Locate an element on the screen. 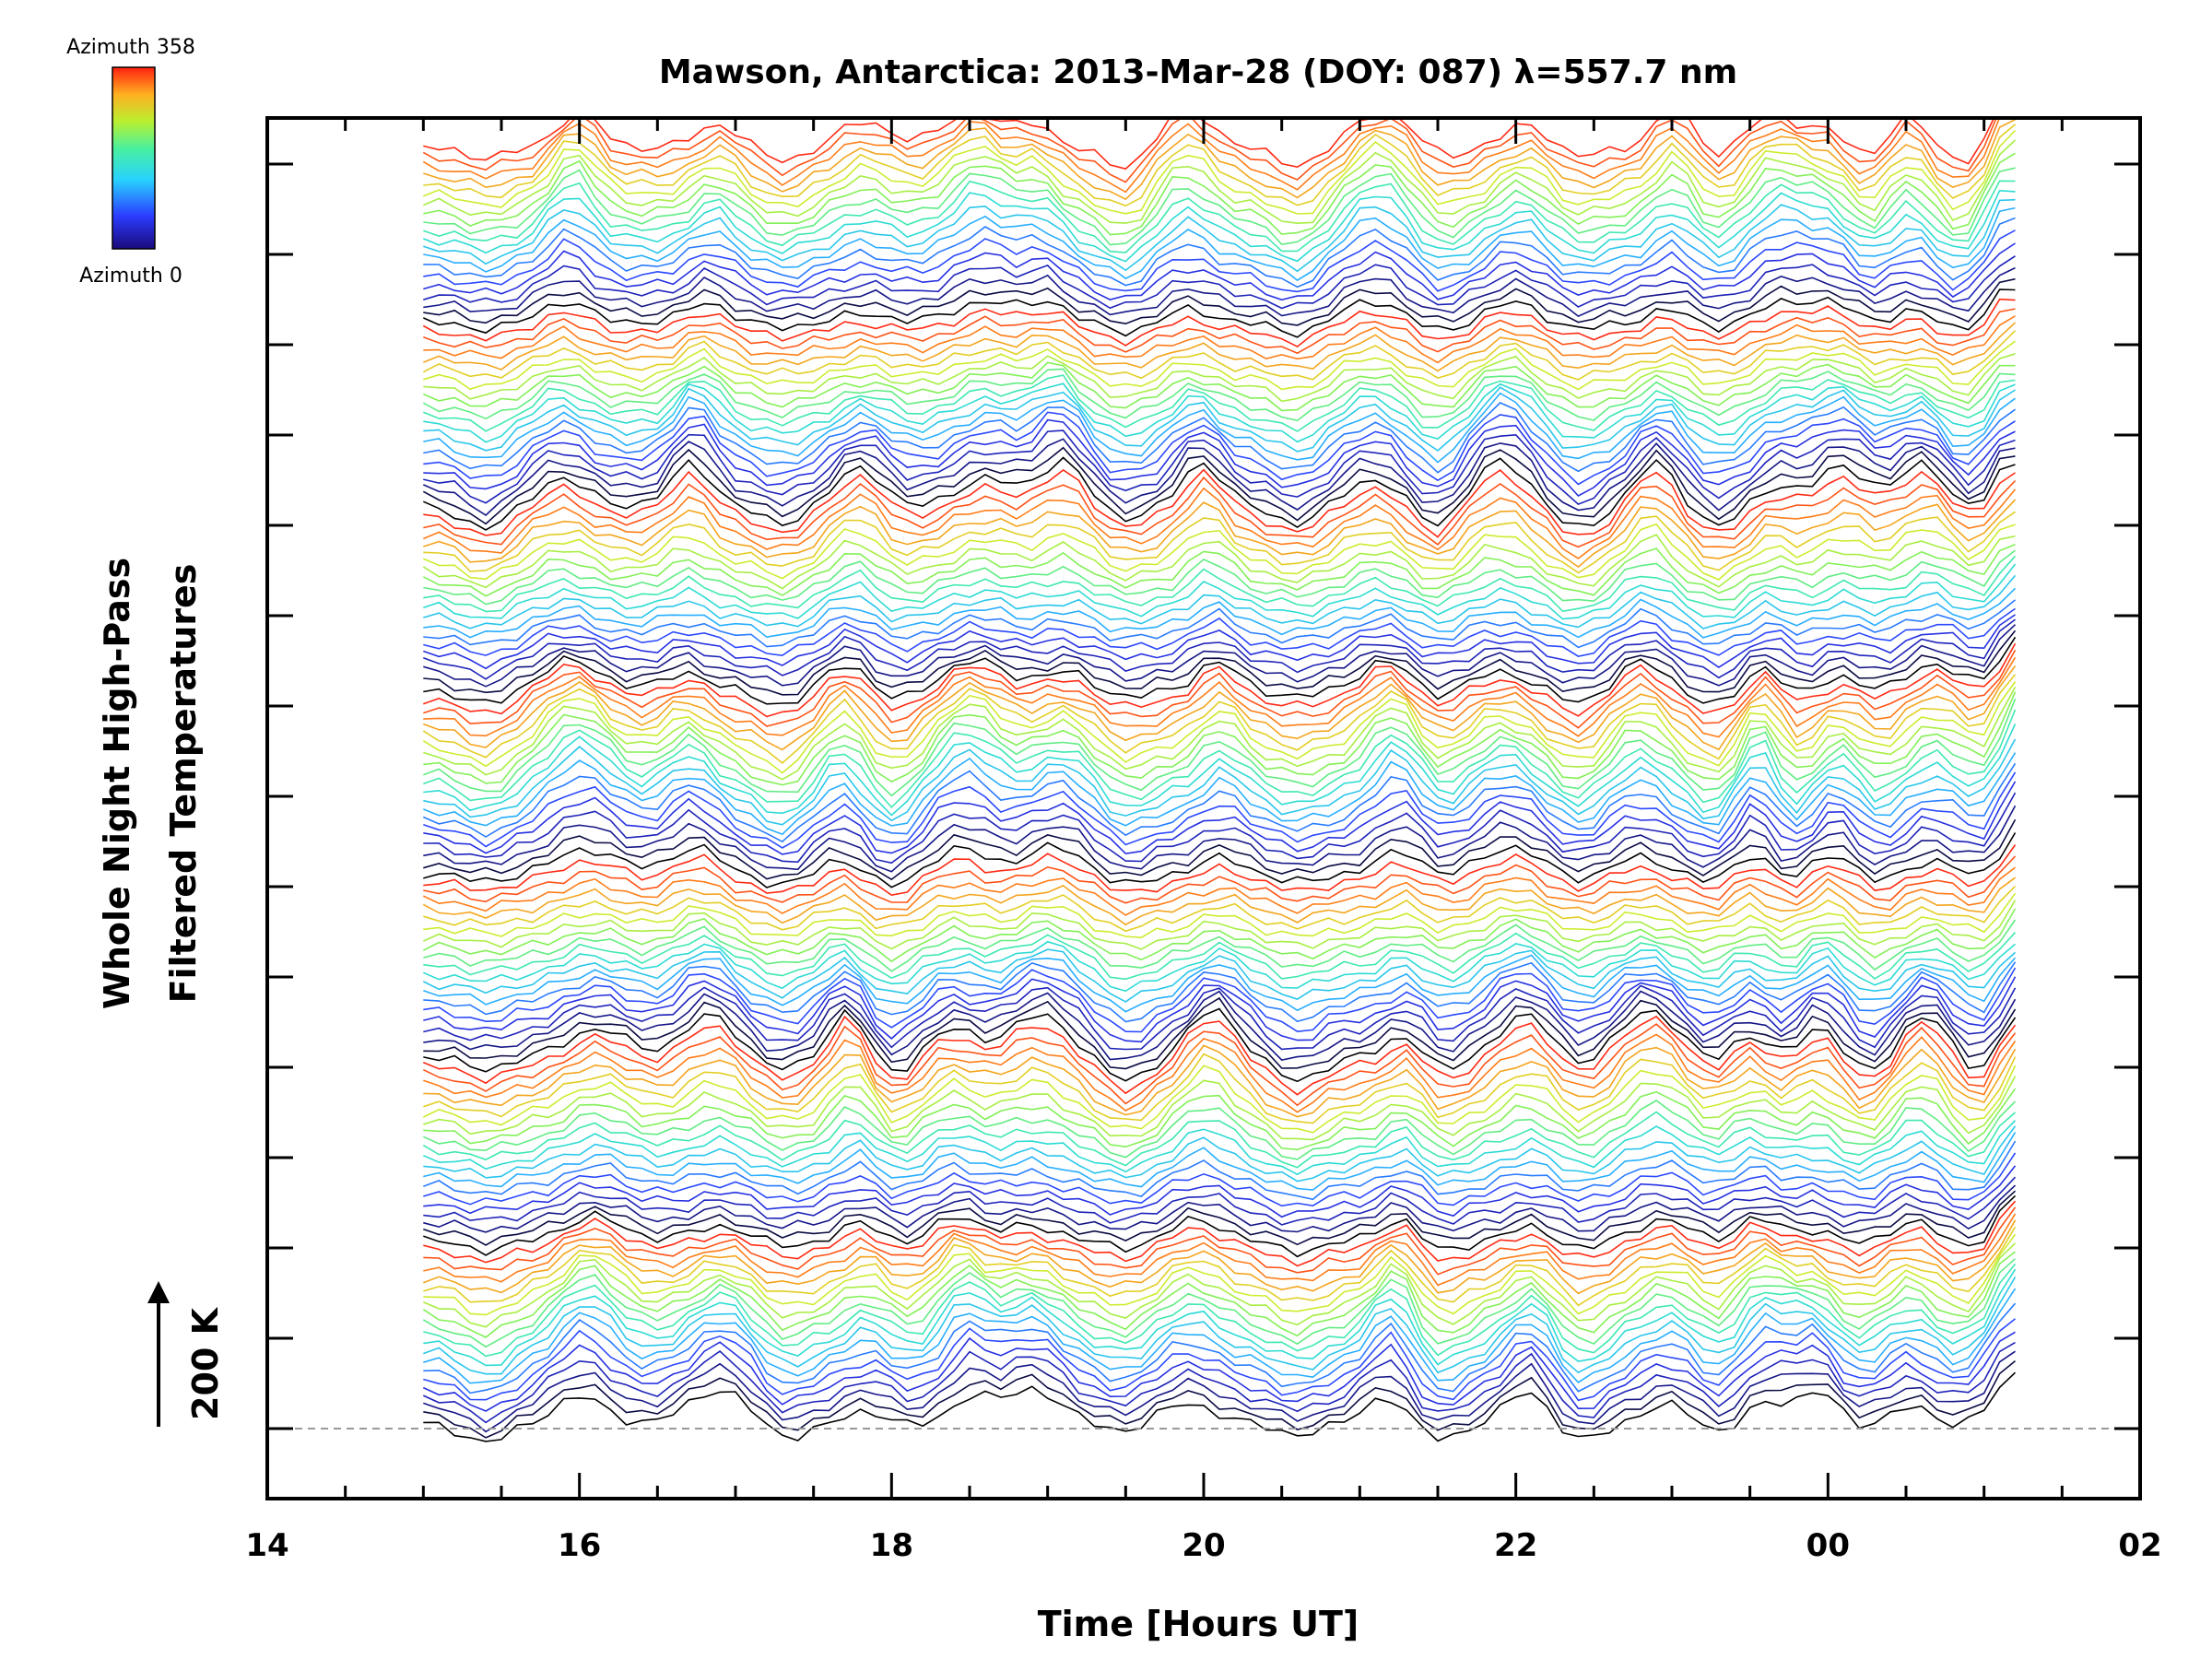 The image size is (2212, 1659). x-tick-label: 16 is located at coordinates (579, 1545).